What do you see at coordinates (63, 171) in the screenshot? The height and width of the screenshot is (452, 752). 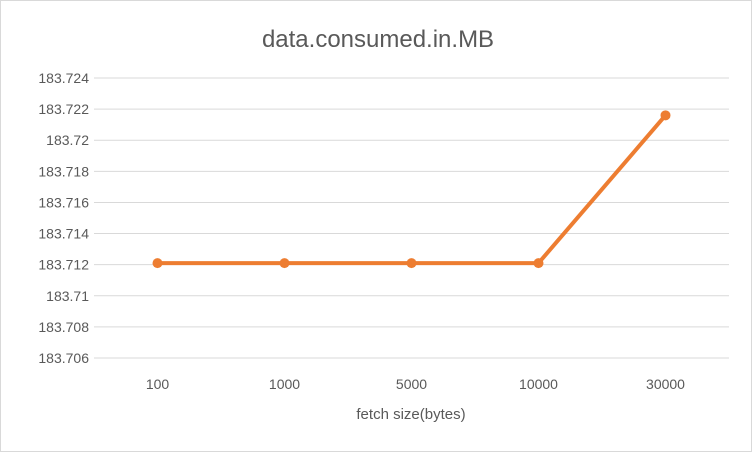 I see `y-tick-label: 183.718` at bounding box center [63, 171].